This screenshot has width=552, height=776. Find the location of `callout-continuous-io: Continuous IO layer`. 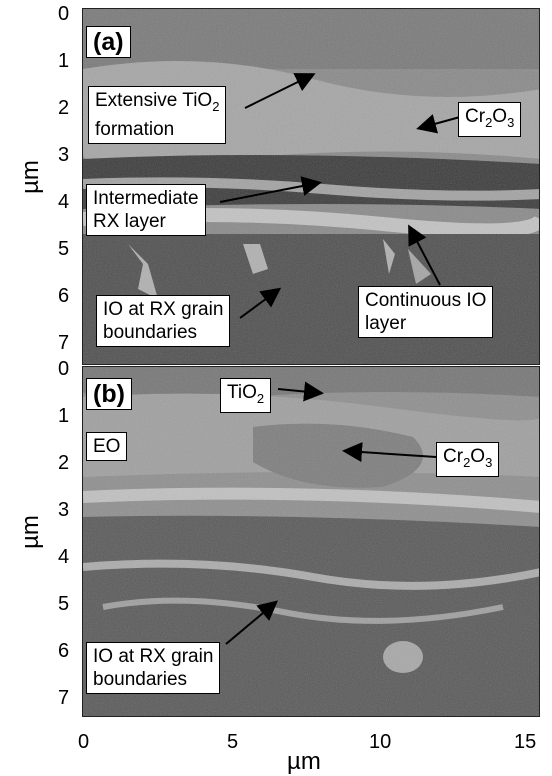

callout-continuous-io: Continuous IO layer is located at coordinates (426, 312).